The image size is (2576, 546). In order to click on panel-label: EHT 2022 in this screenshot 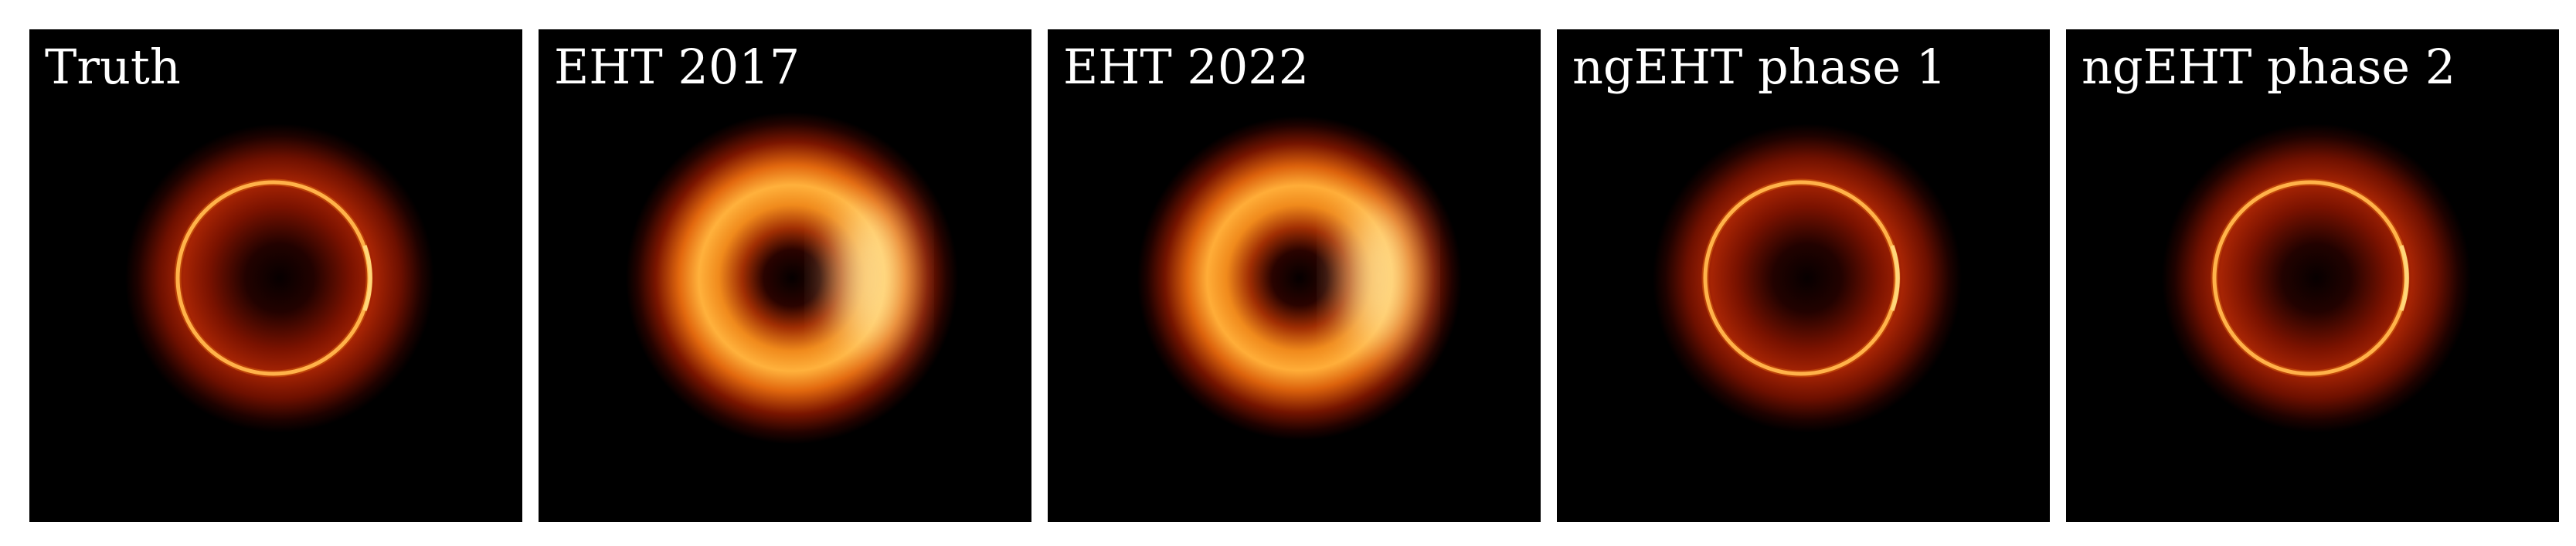, I will do `click(1186, 67)`.